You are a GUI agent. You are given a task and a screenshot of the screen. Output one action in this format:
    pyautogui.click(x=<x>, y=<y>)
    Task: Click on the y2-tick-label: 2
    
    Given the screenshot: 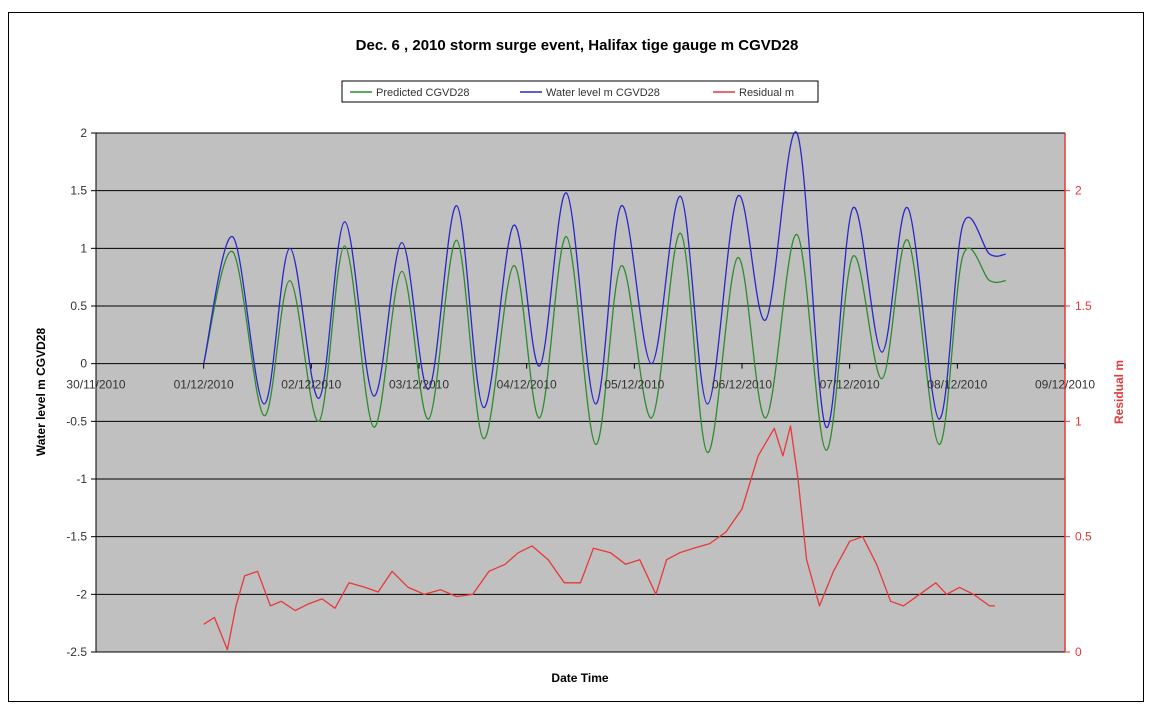 What is the action you would take?
    pyautogui.click(x=1078, y=191)
    